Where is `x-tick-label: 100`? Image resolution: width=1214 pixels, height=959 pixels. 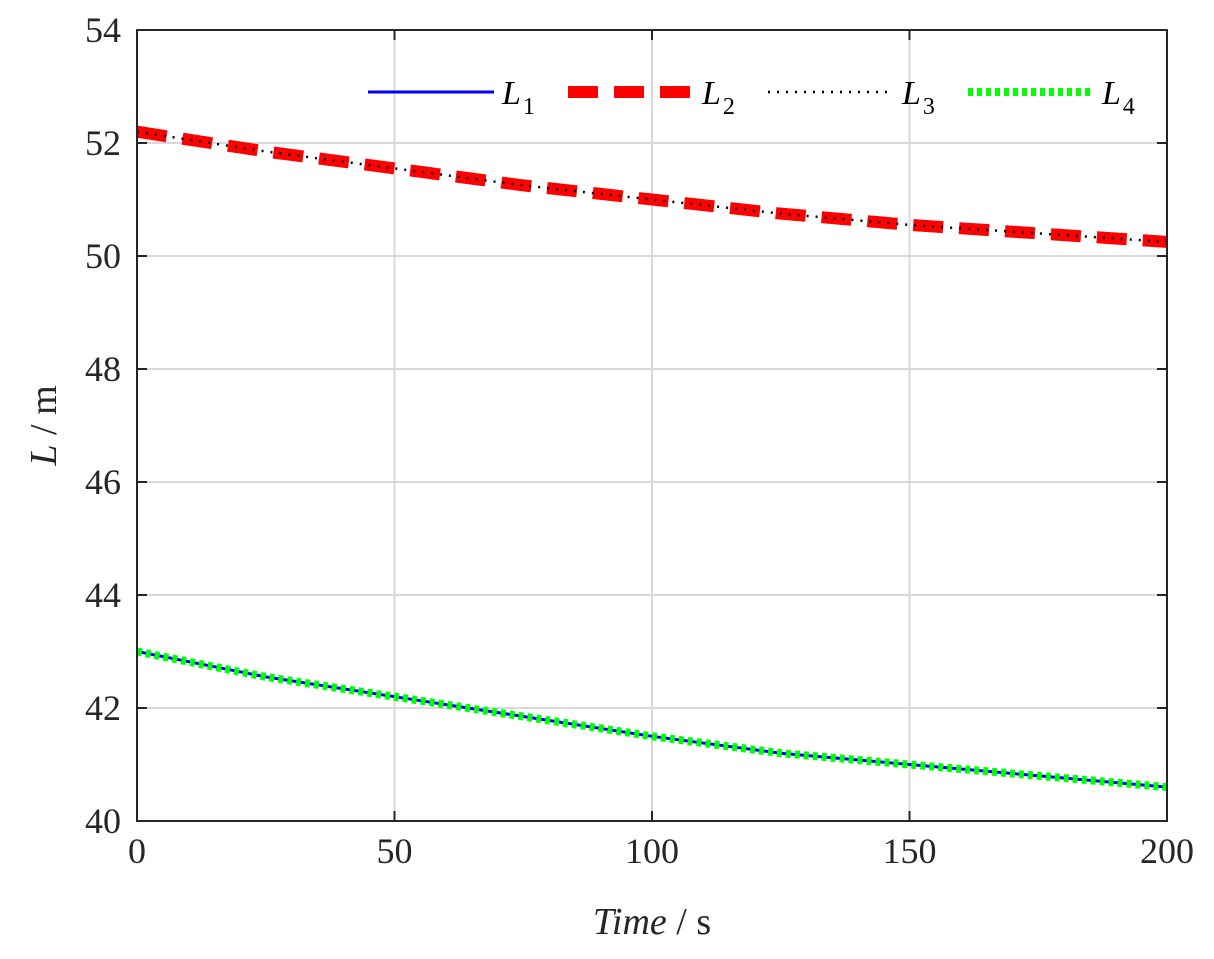 x-tick-label: 100 is located at coordinates (652, 851).